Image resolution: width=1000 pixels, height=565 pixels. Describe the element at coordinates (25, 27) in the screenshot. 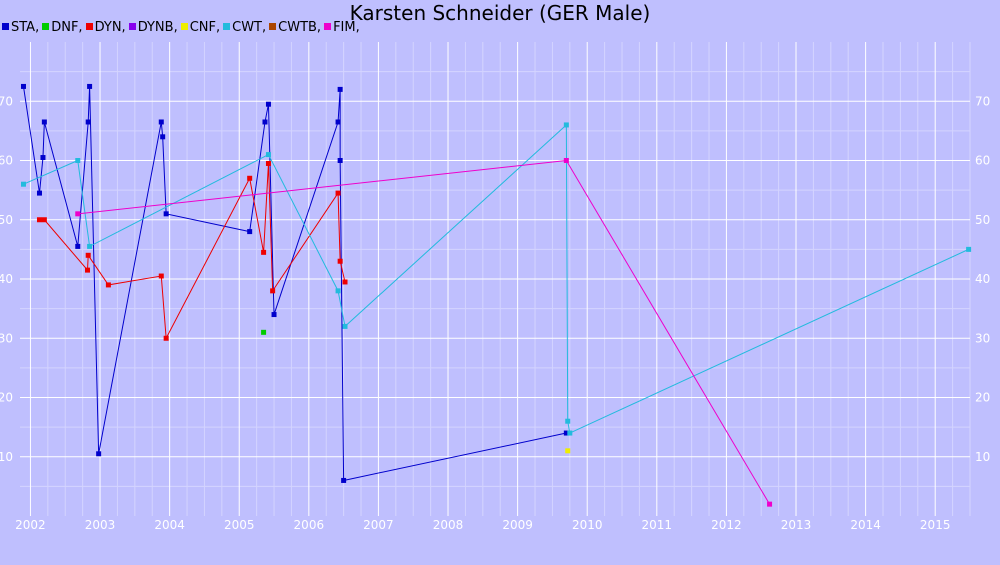

I see `legend-label: STA,` at that location.